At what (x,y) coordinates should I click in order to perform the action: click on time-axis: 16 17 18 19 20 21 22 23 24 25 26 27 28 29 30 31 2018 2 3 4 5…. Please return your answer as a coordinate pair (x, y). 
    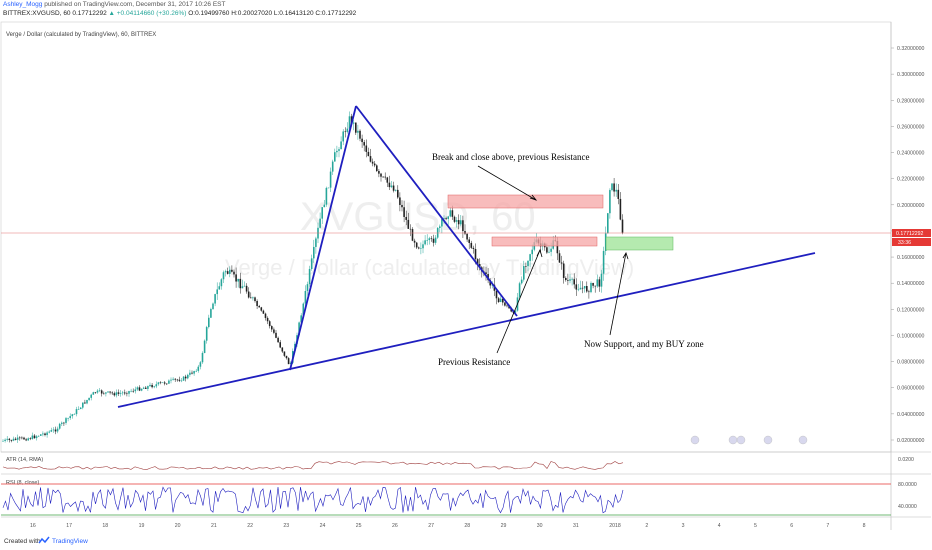
    Looking at the image, I should click on (448, 526).